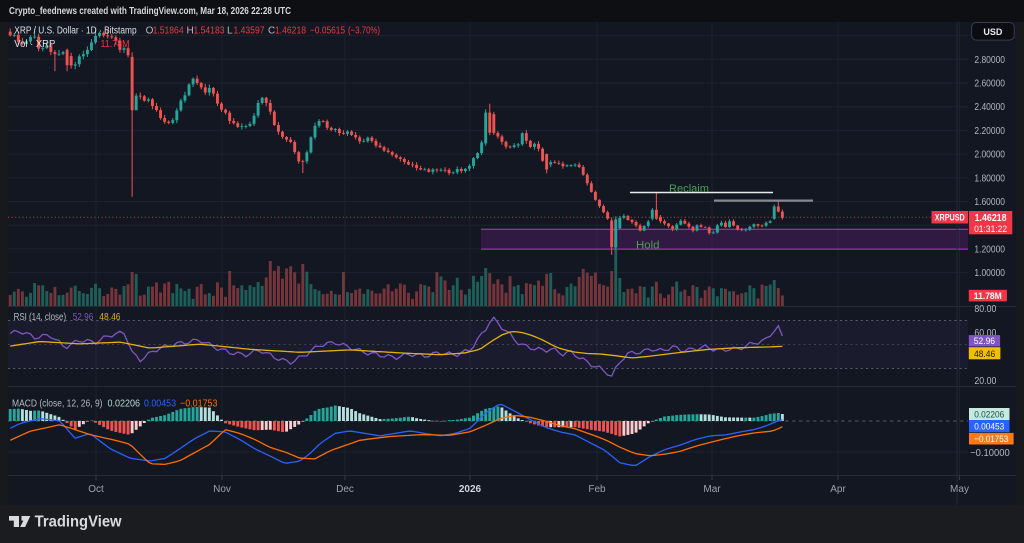 The image size is (1024, 543). I want to click on svg-text: 1.60000, so click(989, 202).